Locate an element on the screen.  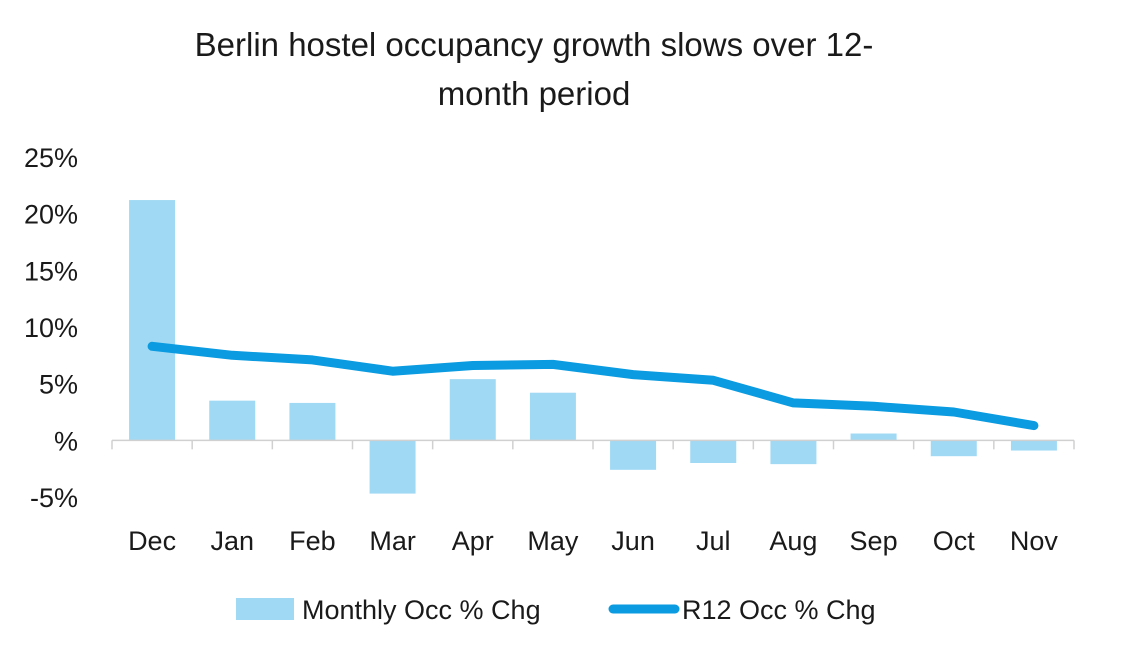
bar-monthly-dec is located at coordinates (152, 320).